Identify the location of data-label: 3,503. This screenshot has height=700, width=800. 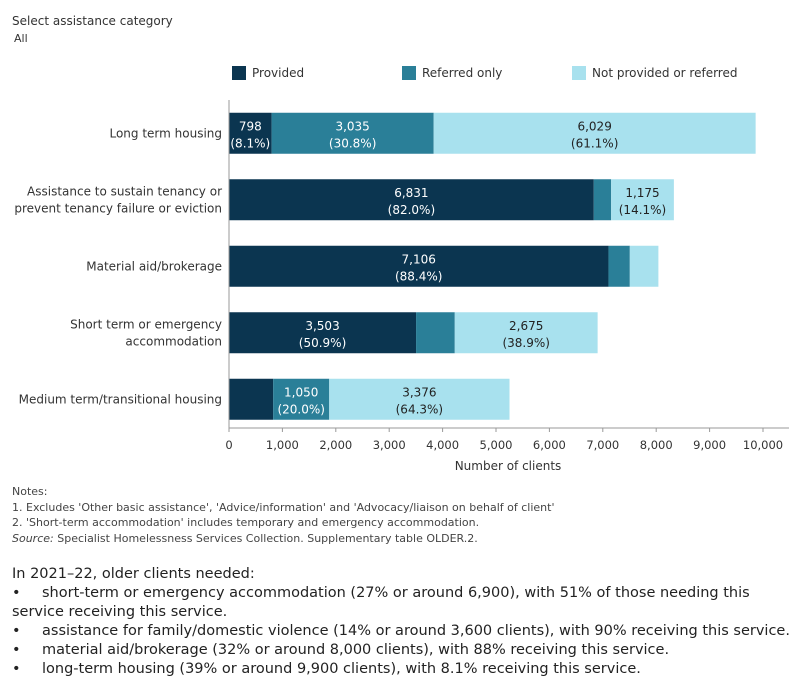
(322, 326).